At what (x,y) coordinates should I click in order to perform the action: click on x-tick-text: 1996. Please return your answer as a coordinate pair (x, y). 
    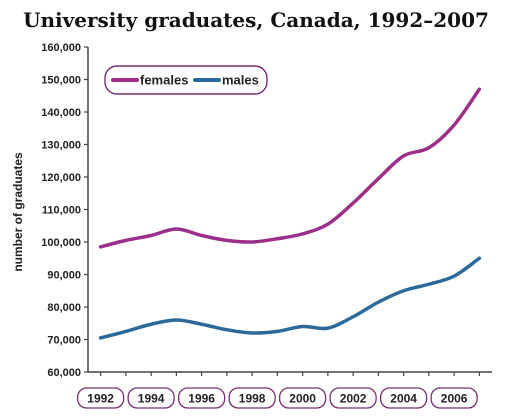
    Looking at the image, I should click on (201, 399).